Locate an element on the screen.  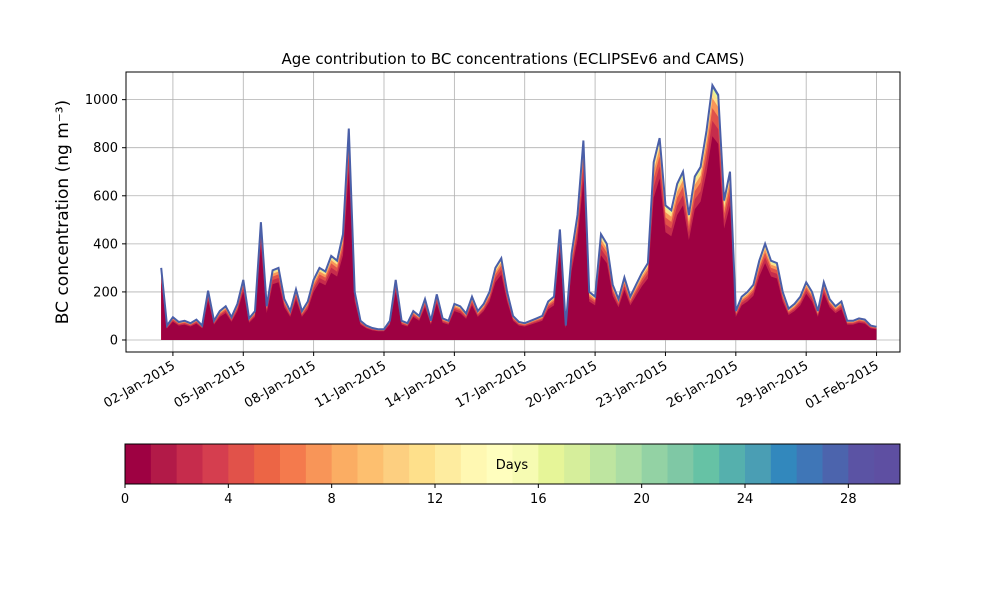
colorbar-tick-label: 4 is located at coordinates (228, 499).